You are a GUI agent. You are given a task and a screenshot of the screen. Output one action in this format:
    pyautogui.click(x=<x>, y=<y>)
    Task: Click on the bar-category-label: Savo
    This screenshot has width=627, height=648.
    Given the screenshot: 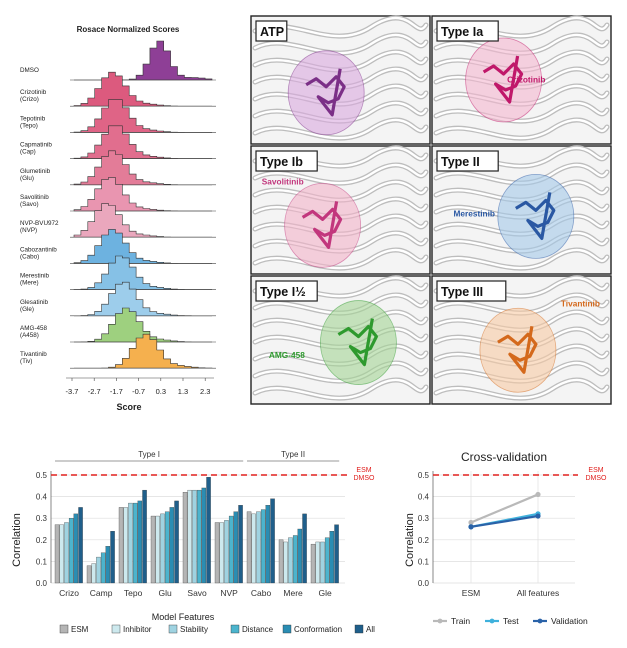 What is the action you would take?
    pyautogui.click(x=197, y=593)
    